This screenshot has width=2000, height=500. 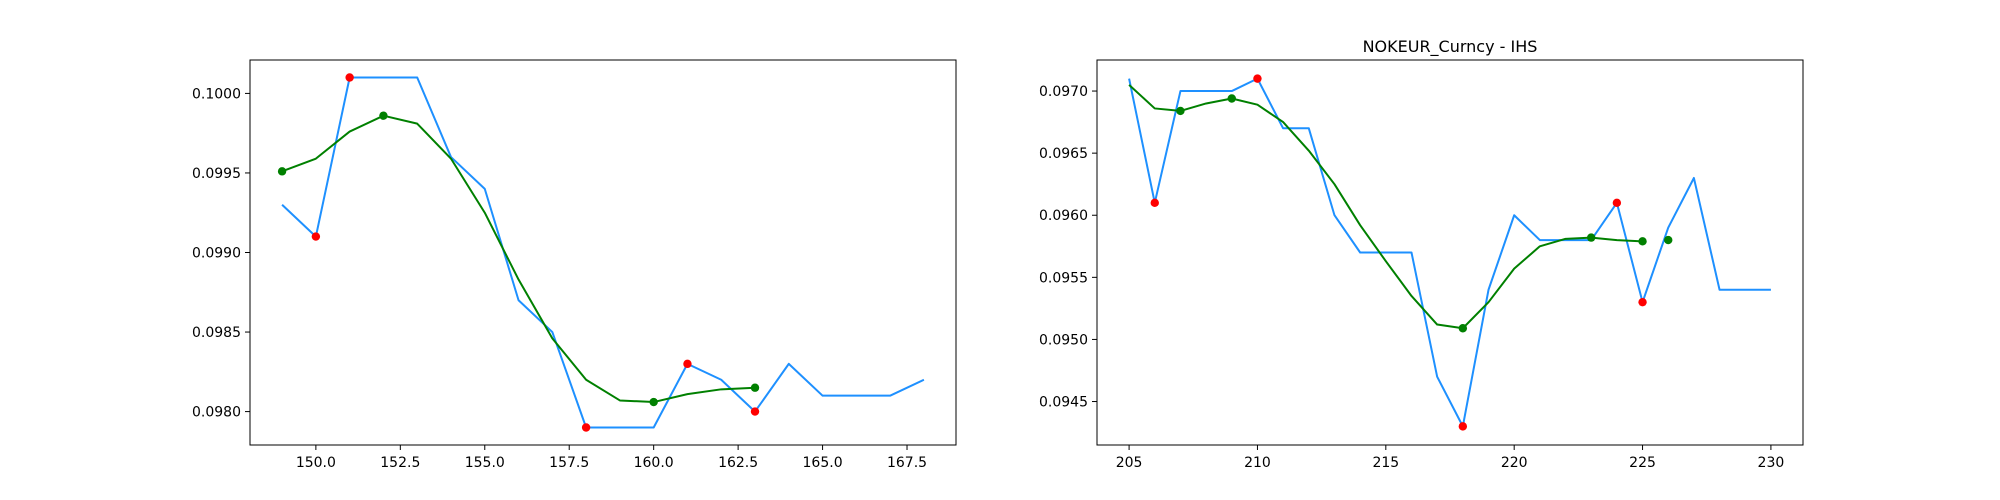 I want to click on y-tick-label-right-2: 0.0955, so click(x=1063, y=278).